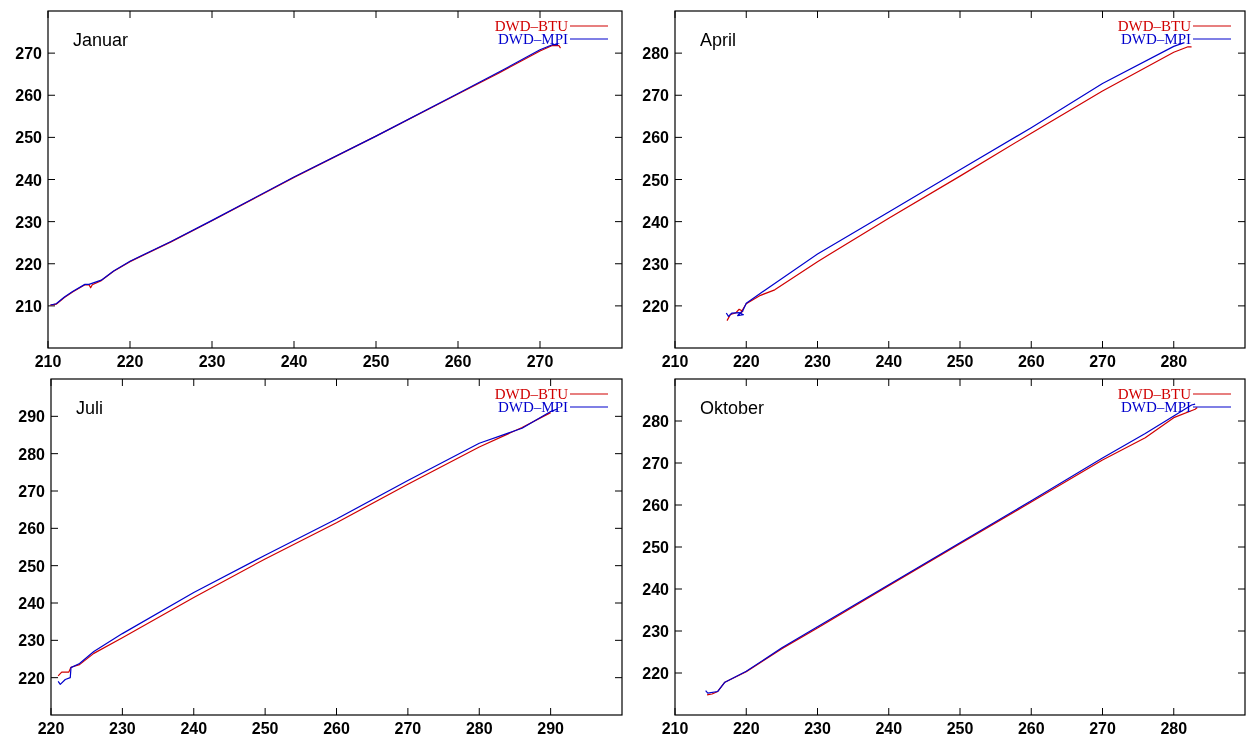  What do you see at coordinates (32, 417) in the screenshot?
I see `y-tick-label: 290` at bounding box center [32, 417].